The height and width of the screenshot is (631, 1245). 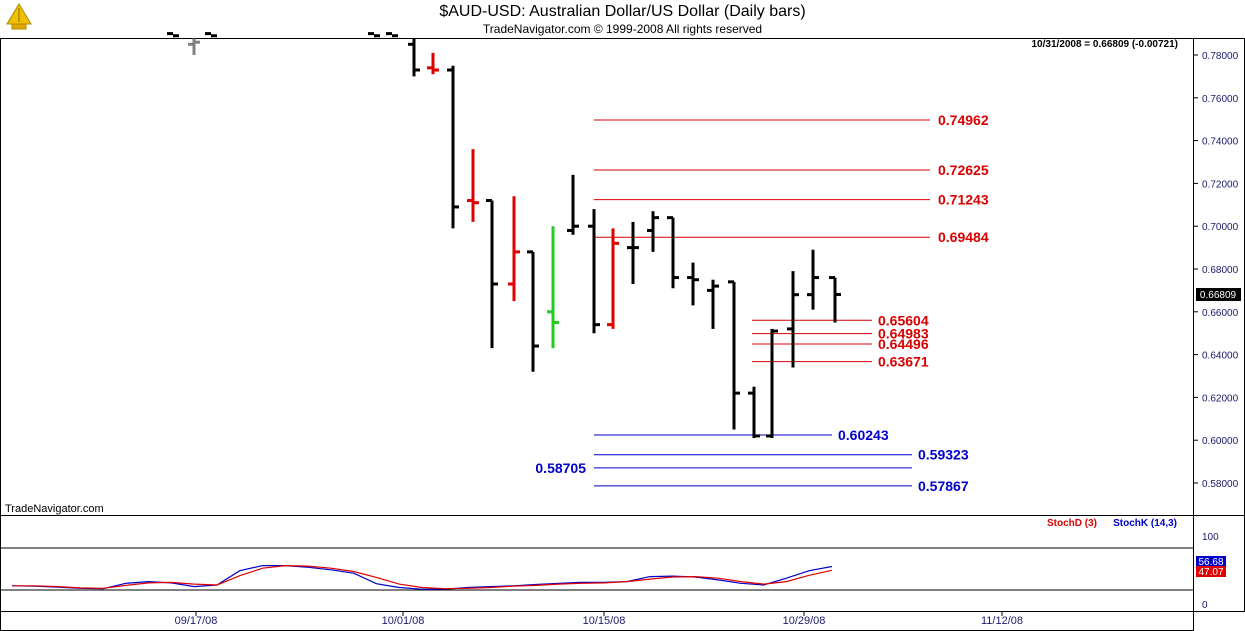 What do you see at coordinates (943, 455) in the screenshot?
I see `level-label-0.59323: 0.59323` at bounding box center [943, 455].